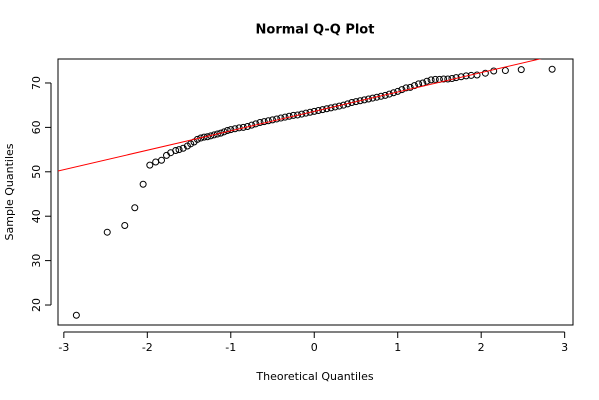  I want to click on y-tick-label: 30, so click(36, 261).